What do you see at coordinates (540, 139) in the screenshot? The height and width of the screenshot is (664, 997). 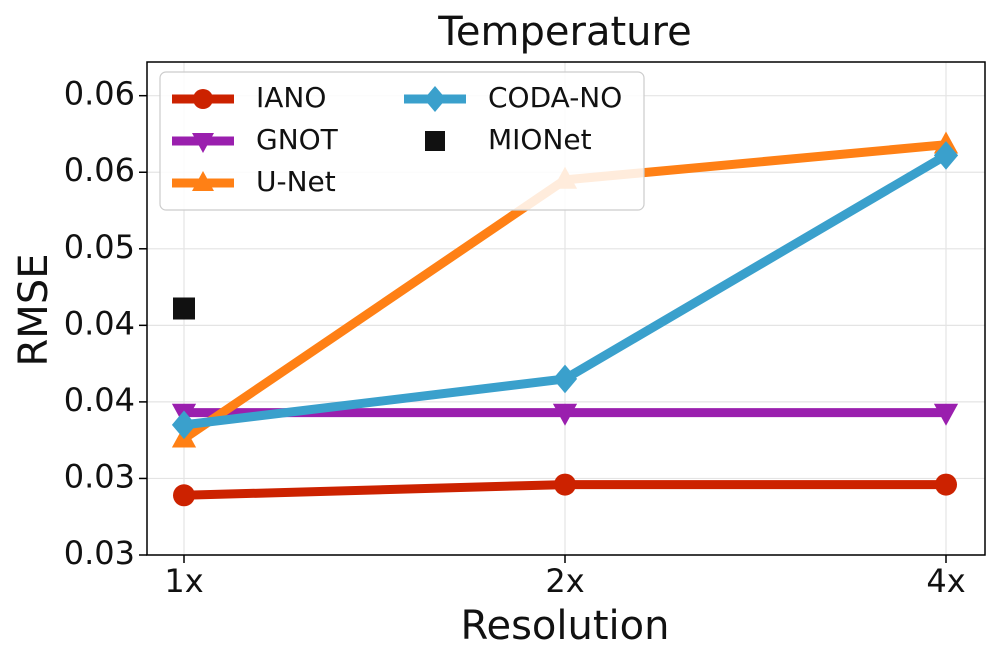 I see `legend-label: MIONet` at bounding box center [540, 139].